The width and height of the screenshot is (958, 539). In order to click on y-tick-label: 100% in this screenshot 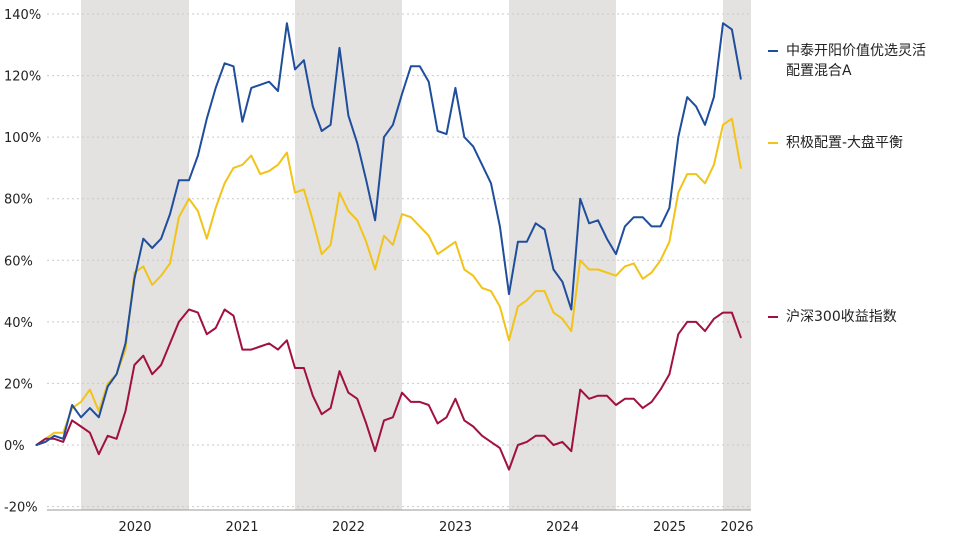, I will do `click(22, 138)`.